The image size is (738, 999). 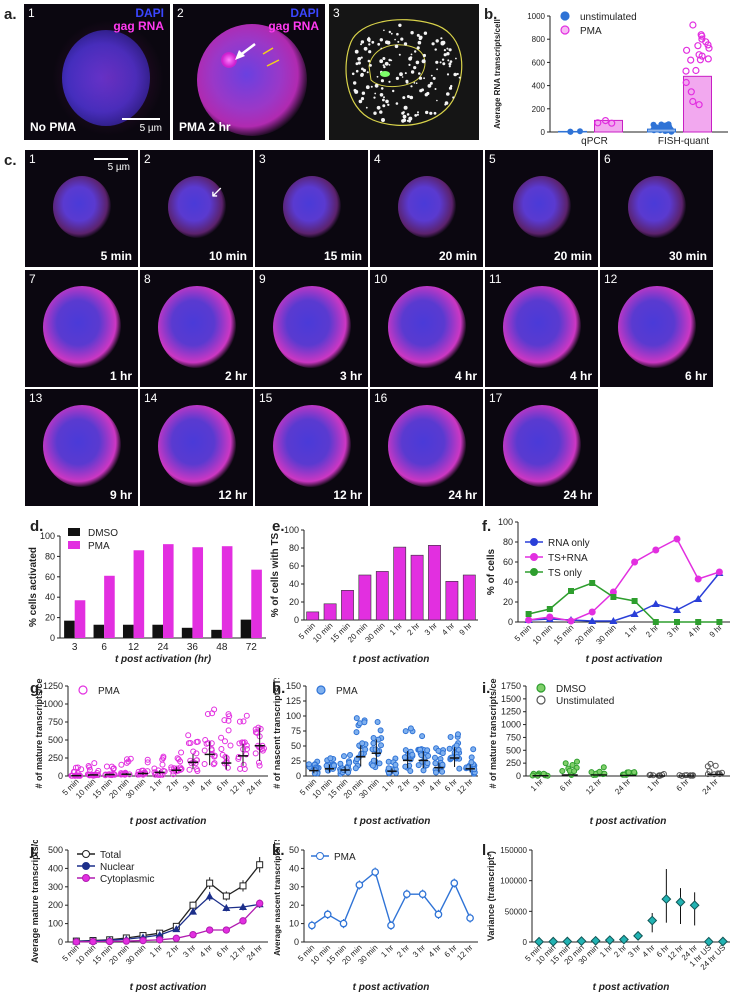 I want to click on x-tick-label: 2 hr, so click(x=173, y=785).